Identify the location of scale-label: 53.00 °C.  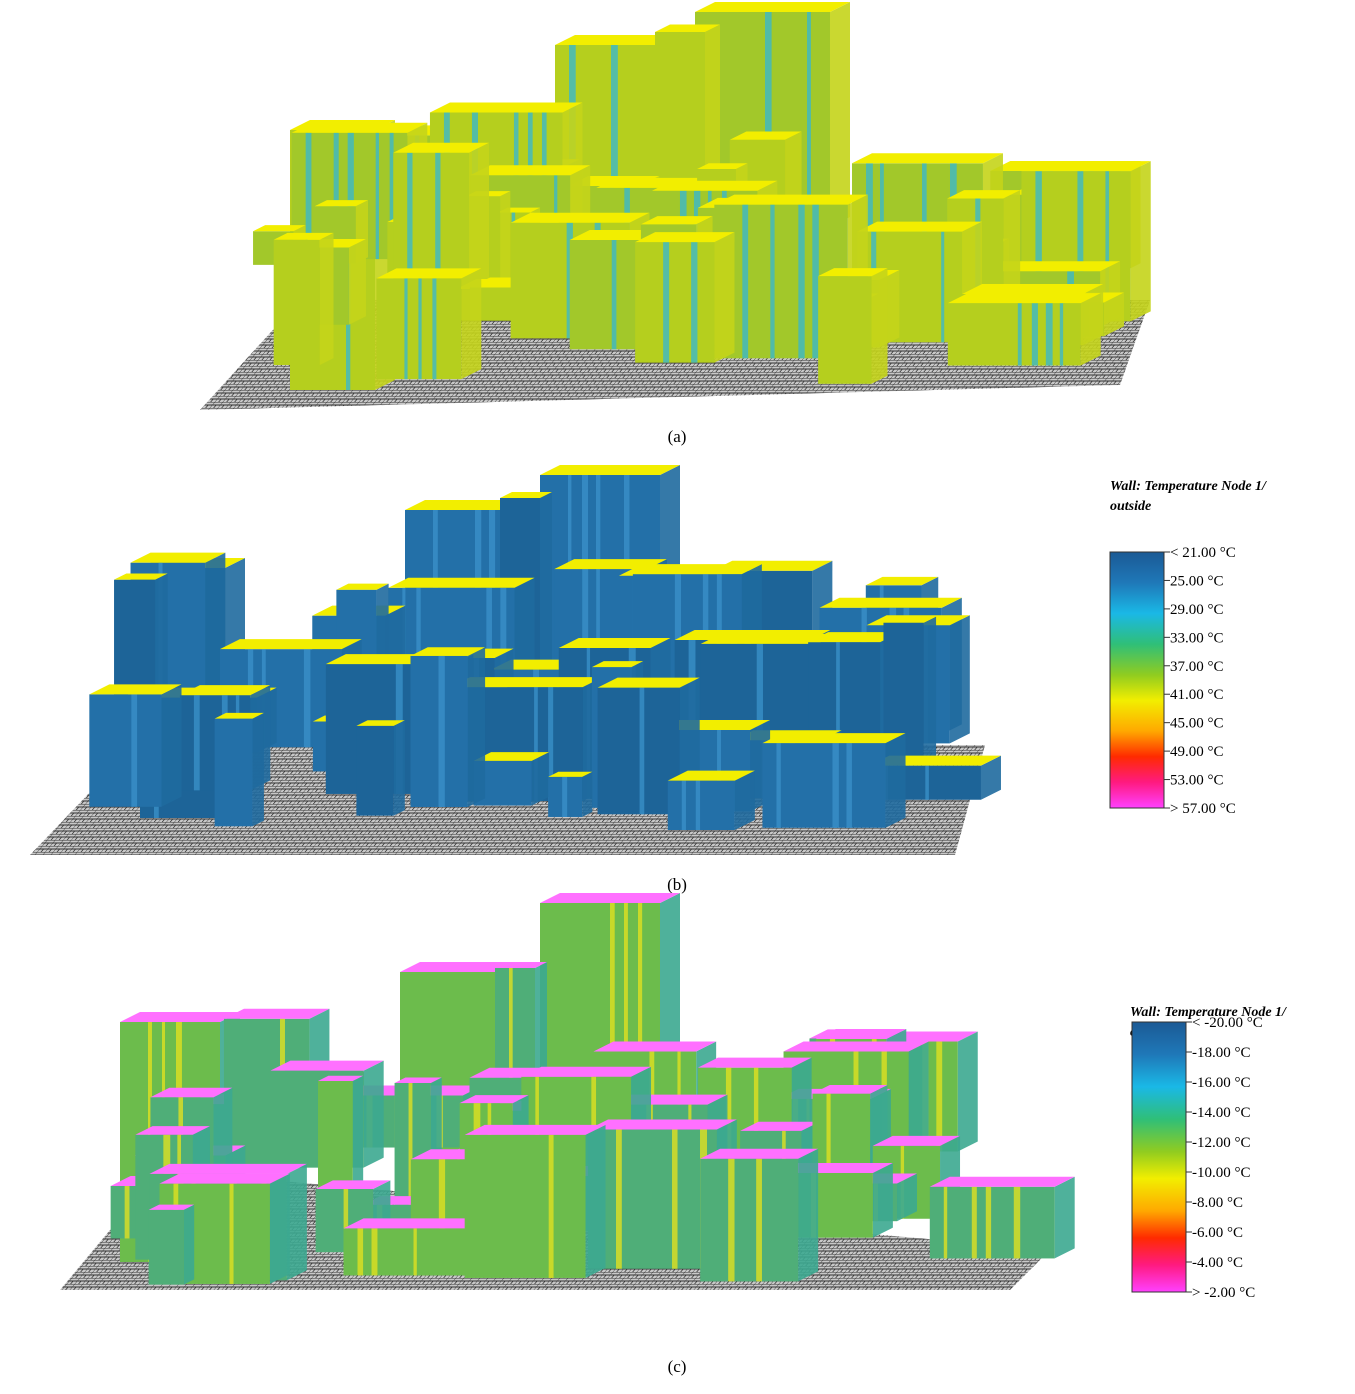
(1197, 781).